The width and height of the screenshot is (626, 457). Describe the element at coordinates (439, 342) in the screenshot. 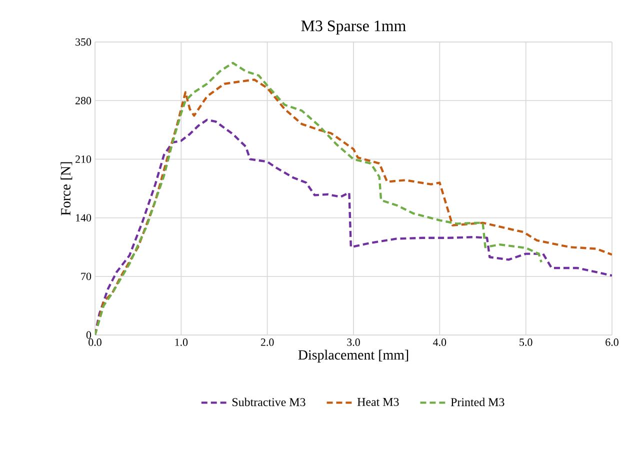

I see `x-tick-label: 4.0` at that location.